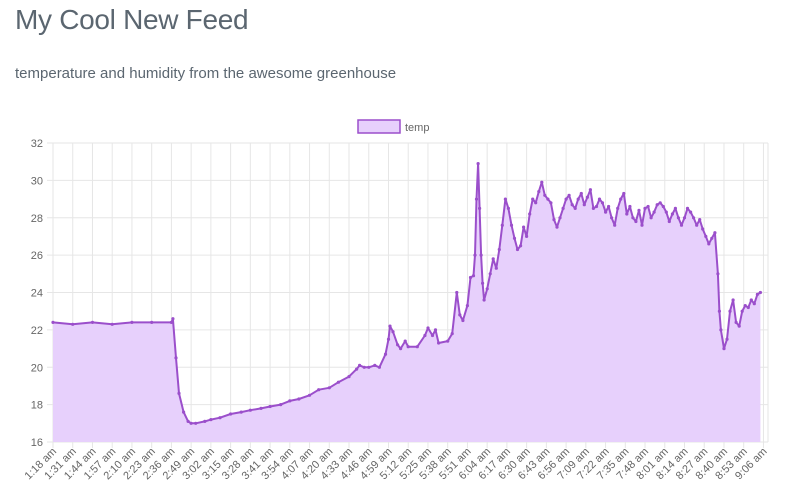 This screenshot has height=495, width=787. I want to click on chart-legend: temp, so click(393, 126).